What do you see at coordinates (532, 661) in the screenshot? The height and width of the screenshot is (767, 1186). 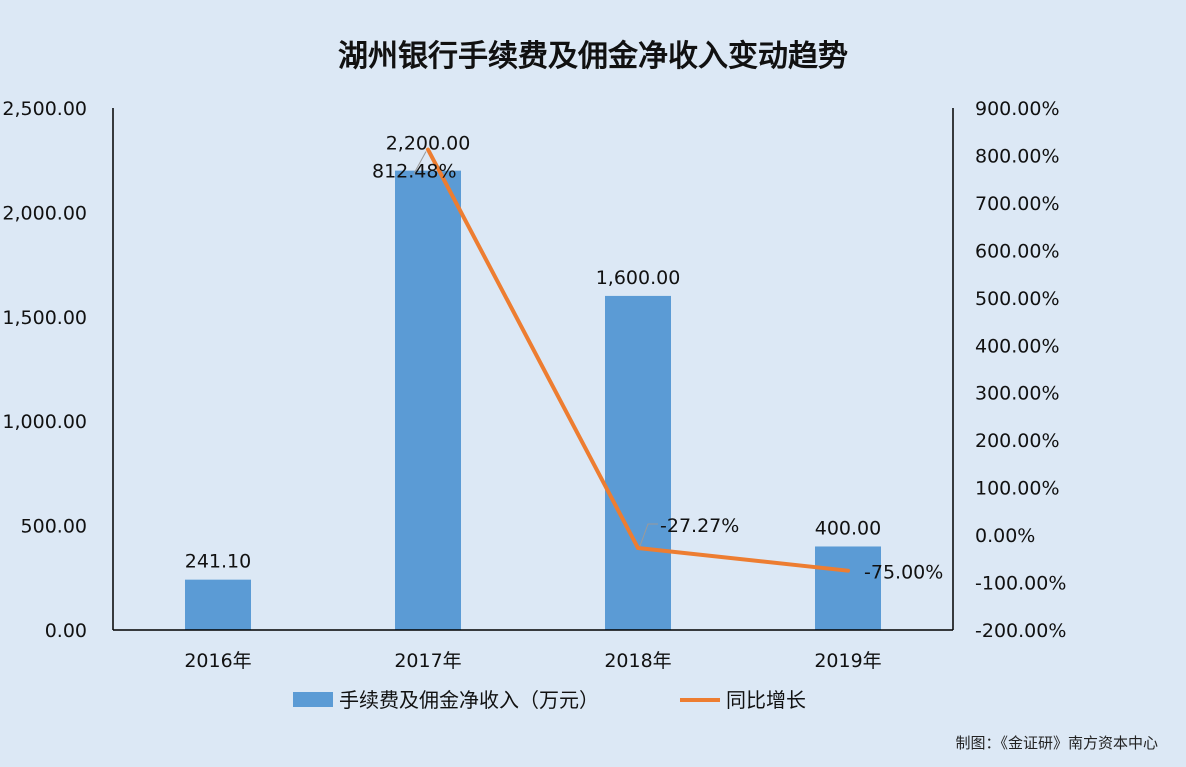 I see `category-labels: 2016年 2017年 2018年 2019年` at bounding box center [532, 661].